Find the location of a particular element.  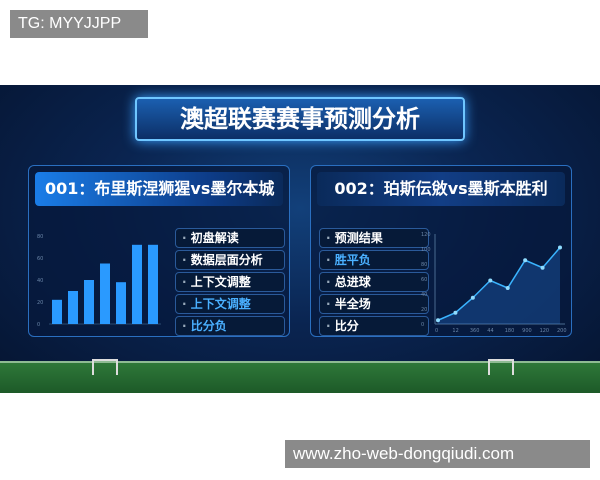

area-fill is located at coordinates (499, 285).